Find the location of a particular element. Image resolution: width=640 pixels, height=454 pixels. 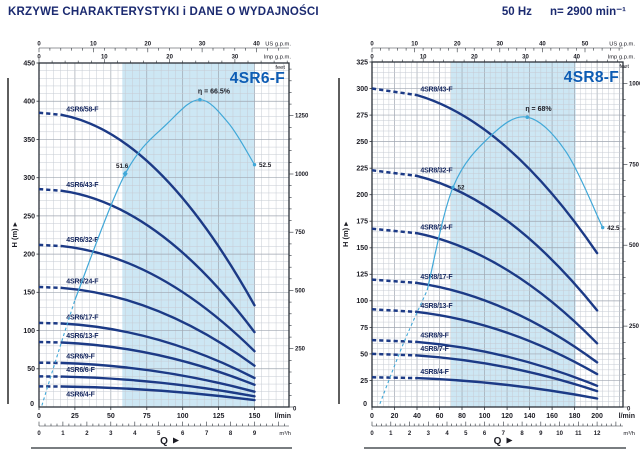

axis-tick-label: 400 is located at coordinates (29, 102).